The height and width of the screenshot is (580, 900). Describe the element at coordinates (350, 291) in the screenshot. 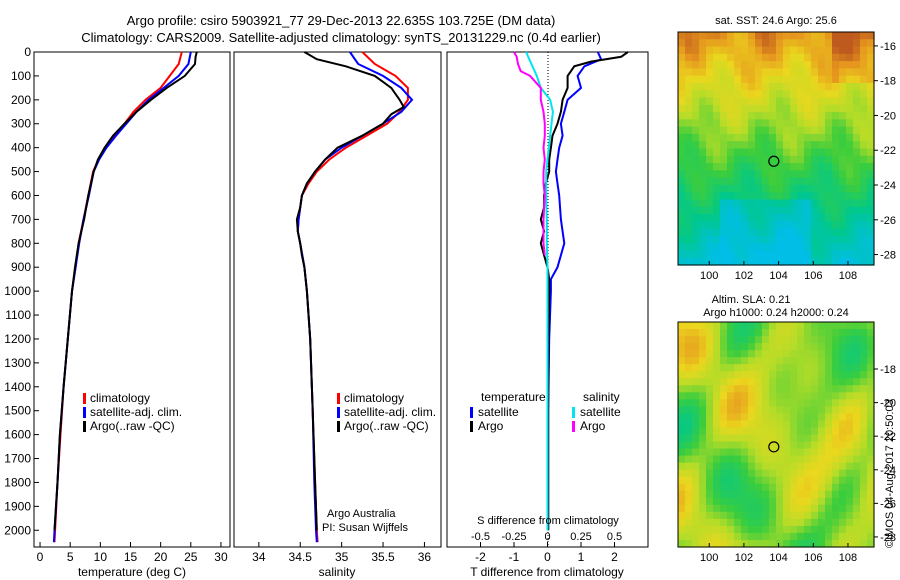

I see `series-line-argo-raw-qc-` at that location.